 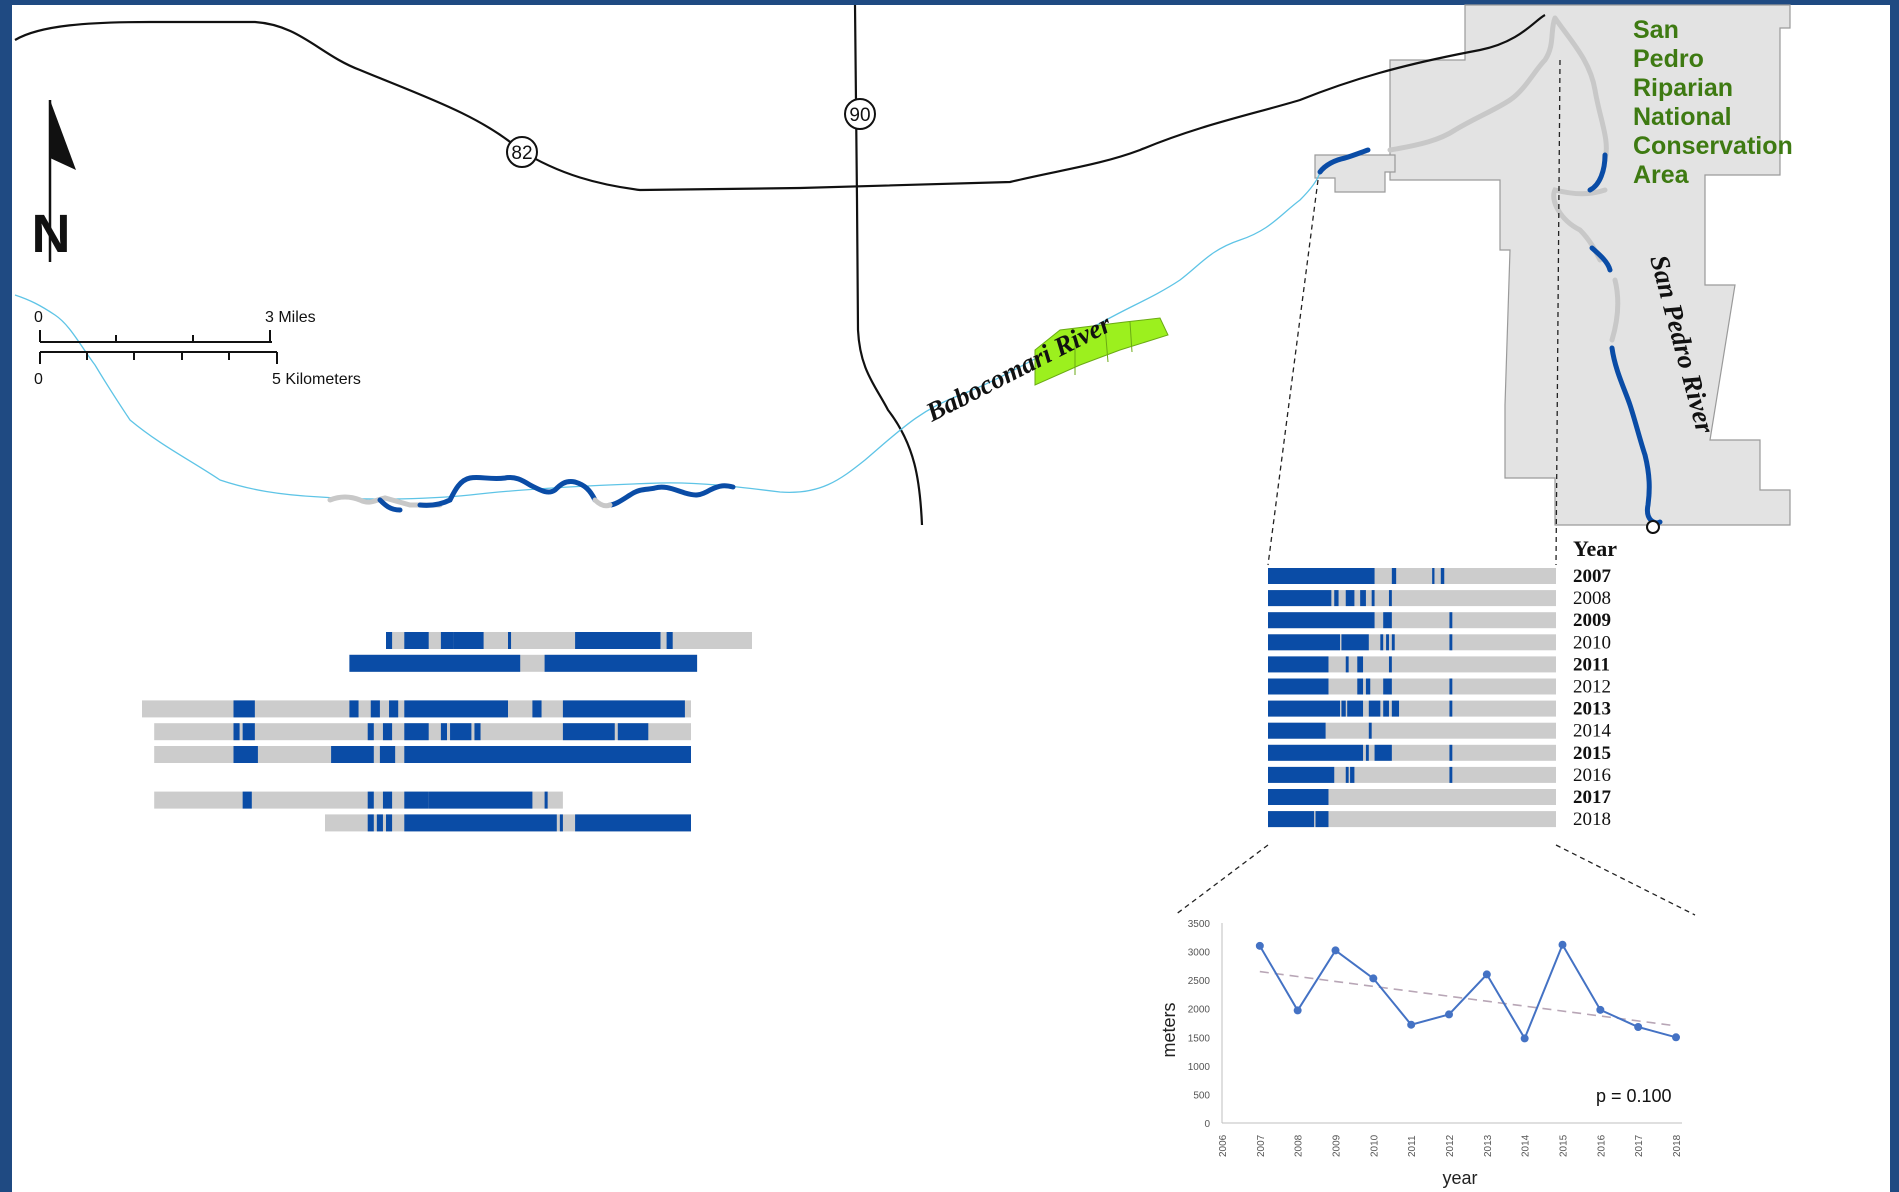 I want to click on san-pedro-dry-segments, so click(x=1504, y=179).